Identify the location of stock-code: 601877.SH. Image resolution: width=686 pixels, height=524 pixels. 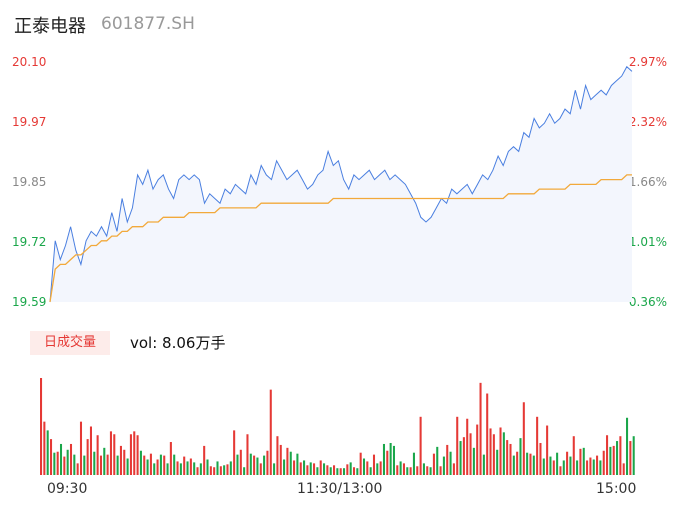
(148, 24).